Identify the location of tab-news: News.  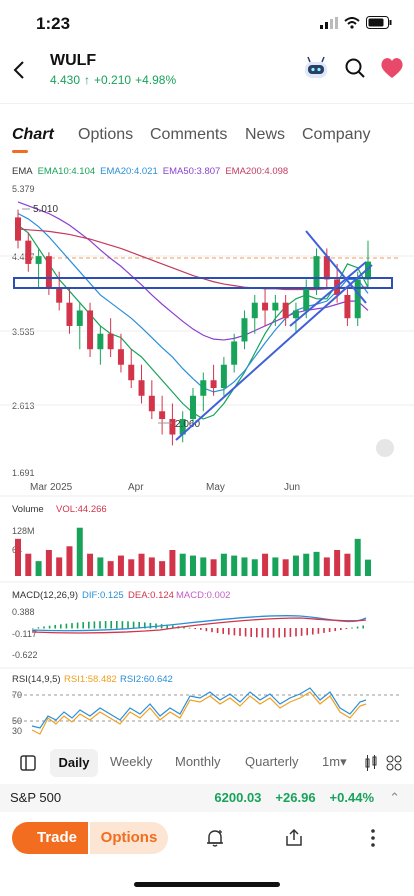
(265, 134).